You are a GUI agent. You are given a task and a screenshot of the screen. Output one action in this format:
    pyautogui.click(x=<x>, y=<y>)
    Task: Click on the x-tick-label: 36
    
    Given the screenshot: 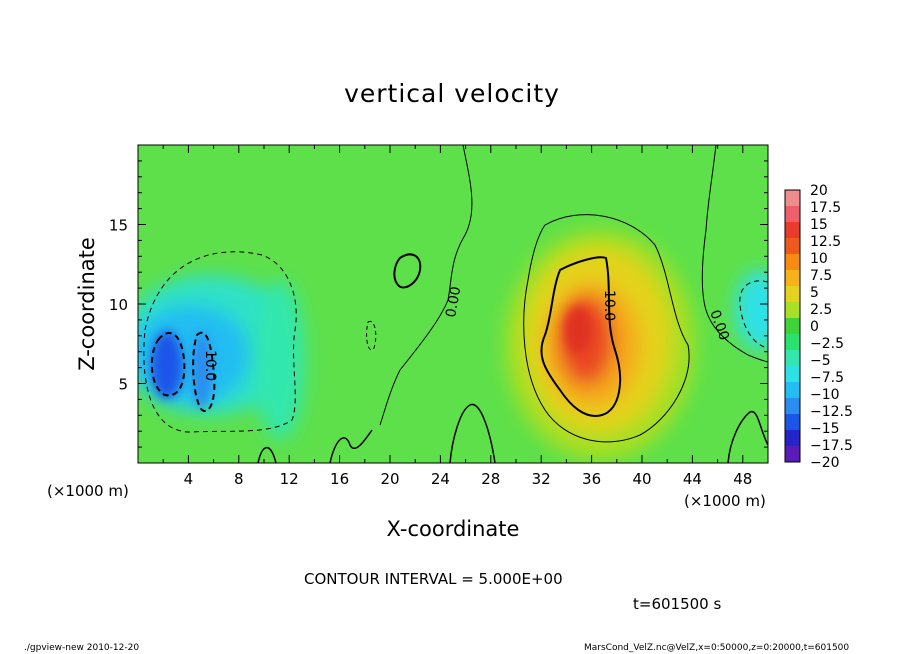 What is the action you would take?
    pyautogui.click(x=591, y=479)
    